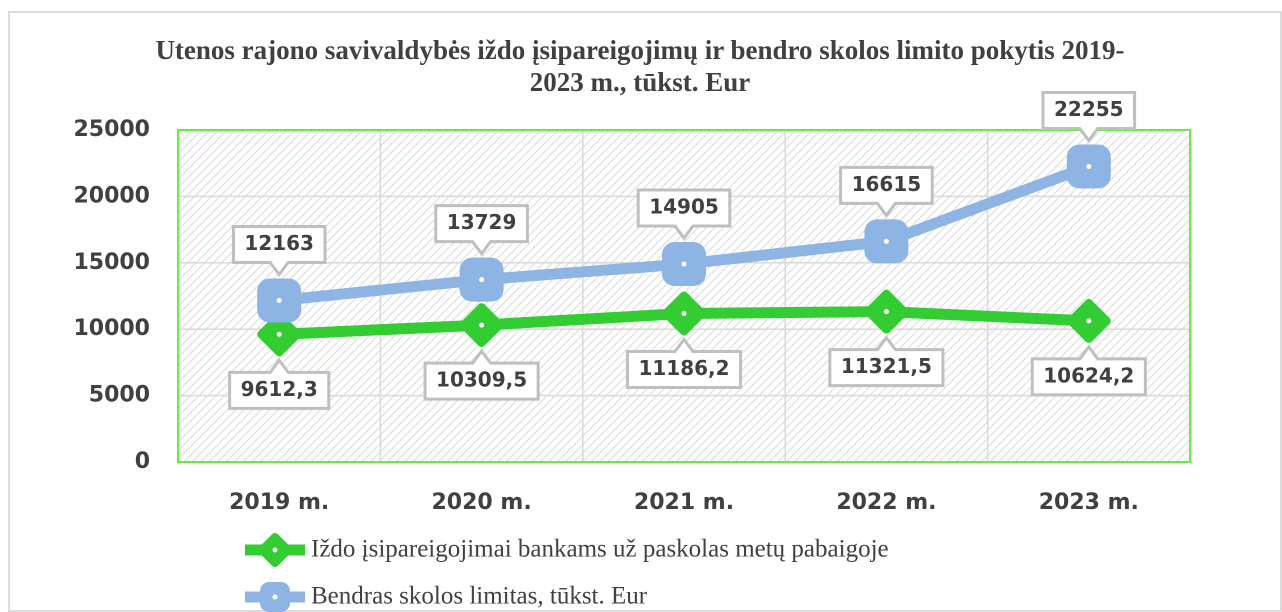 The height and width of the screenshot is (612, 1282). Describe the element at coordinates (684, 207) in the screenshot. I see `data-label-text: 14905` at that location.